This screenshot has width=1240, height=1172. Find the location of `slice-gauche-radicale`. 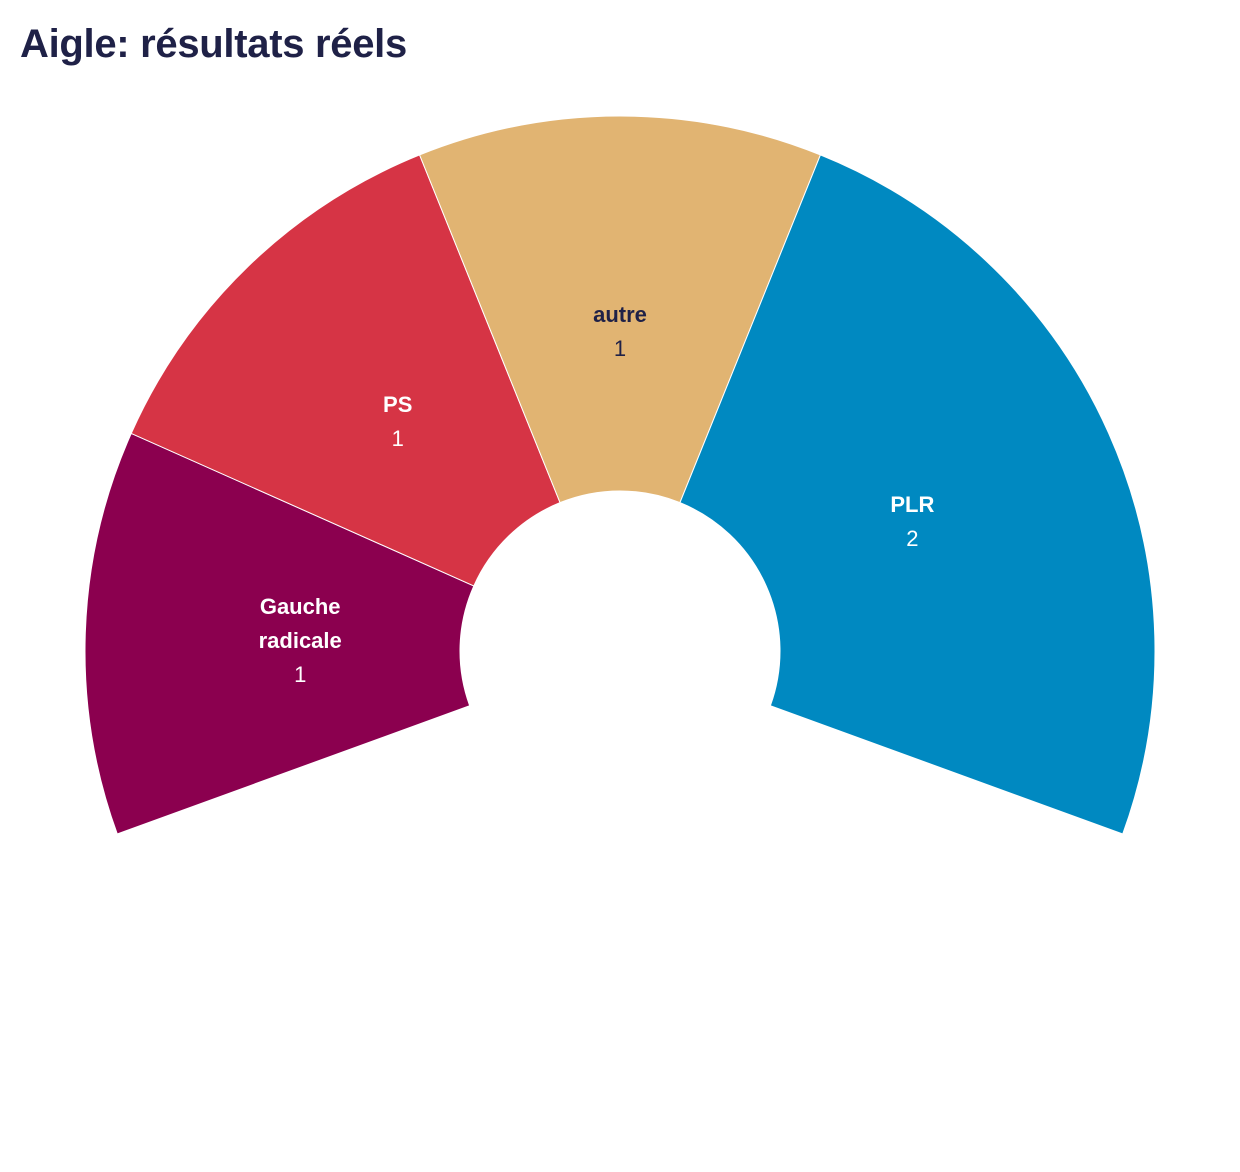

slice-gauche-radicale is located at coordinates (279, 633).